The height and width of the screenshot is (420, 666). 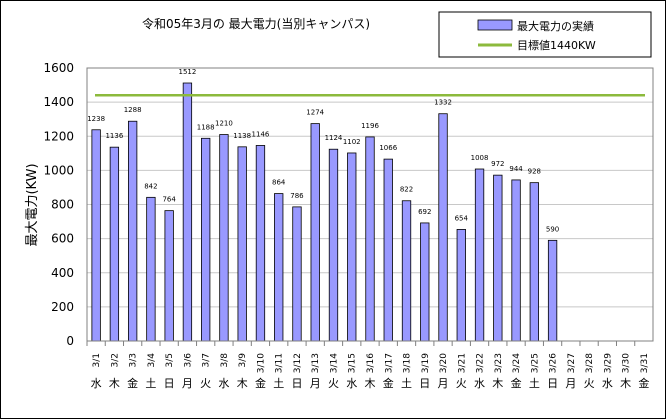 I want to click on x-tick-label: 3/24, so click(x=517, y=363).